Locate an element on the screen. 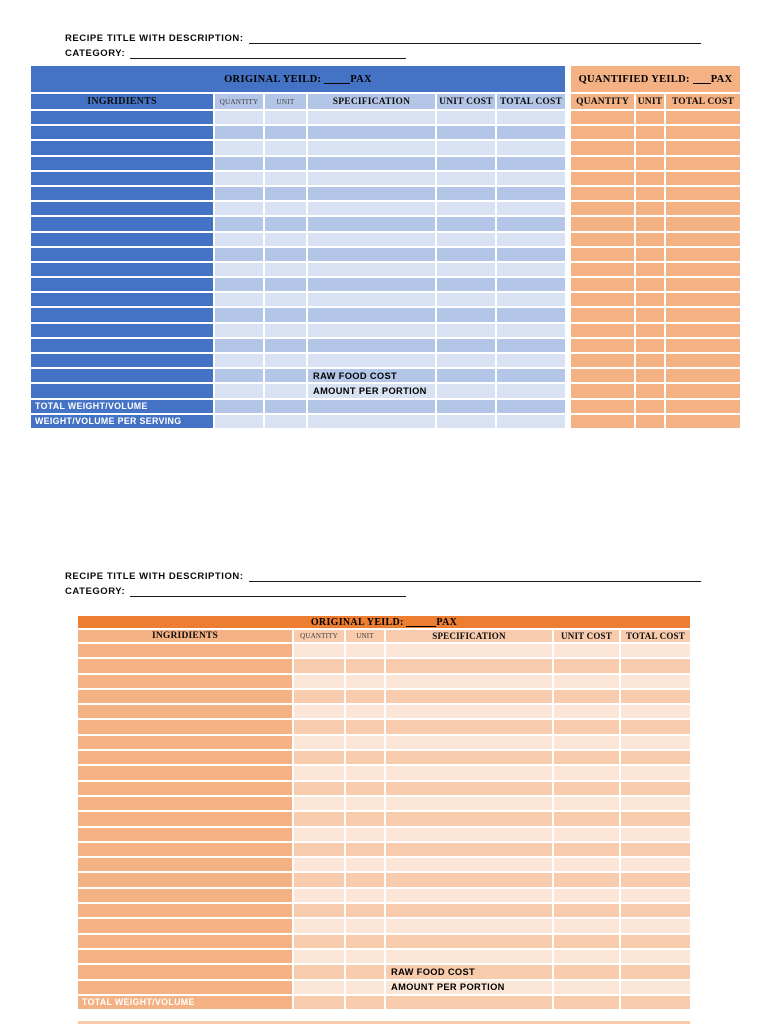  spec-label-cell: AMOUNT PER PORTION is located at coordinates (469, 987).